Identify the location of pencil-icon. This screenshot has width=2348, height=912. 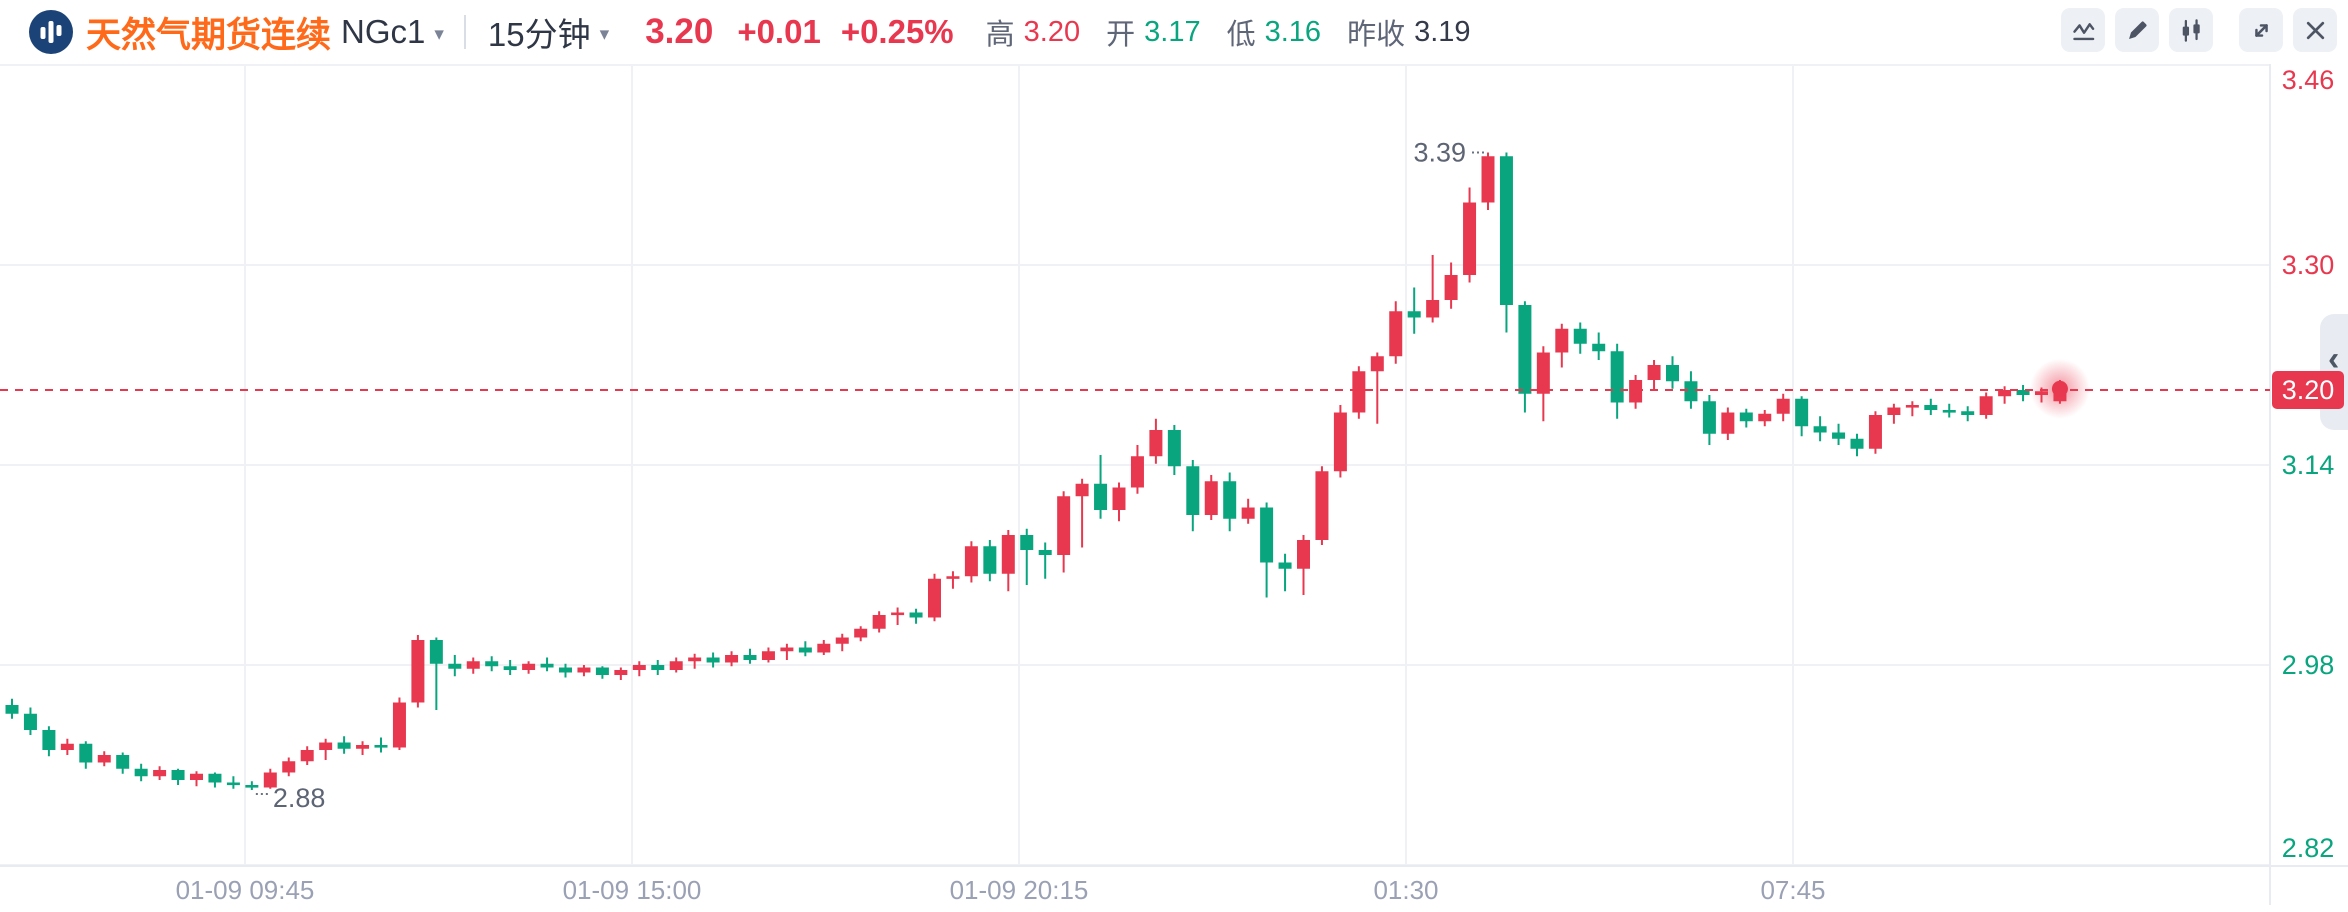
(2137, 30).